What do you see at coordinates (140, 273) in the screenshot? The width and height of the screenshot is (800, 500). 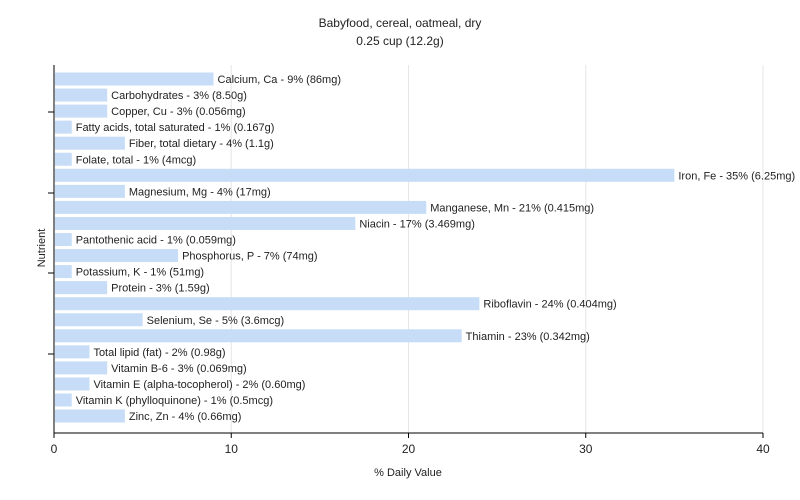 I see `bar-label: Potassium, K - 1% (51mg)` at bounding box center [140, 273].